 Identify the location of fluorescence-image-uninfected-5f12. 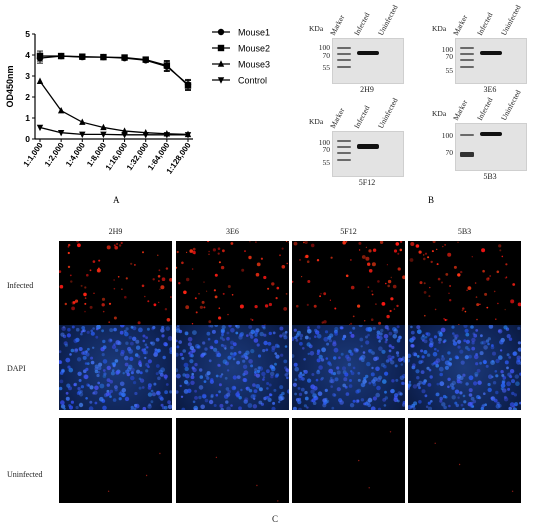
(348, 460).